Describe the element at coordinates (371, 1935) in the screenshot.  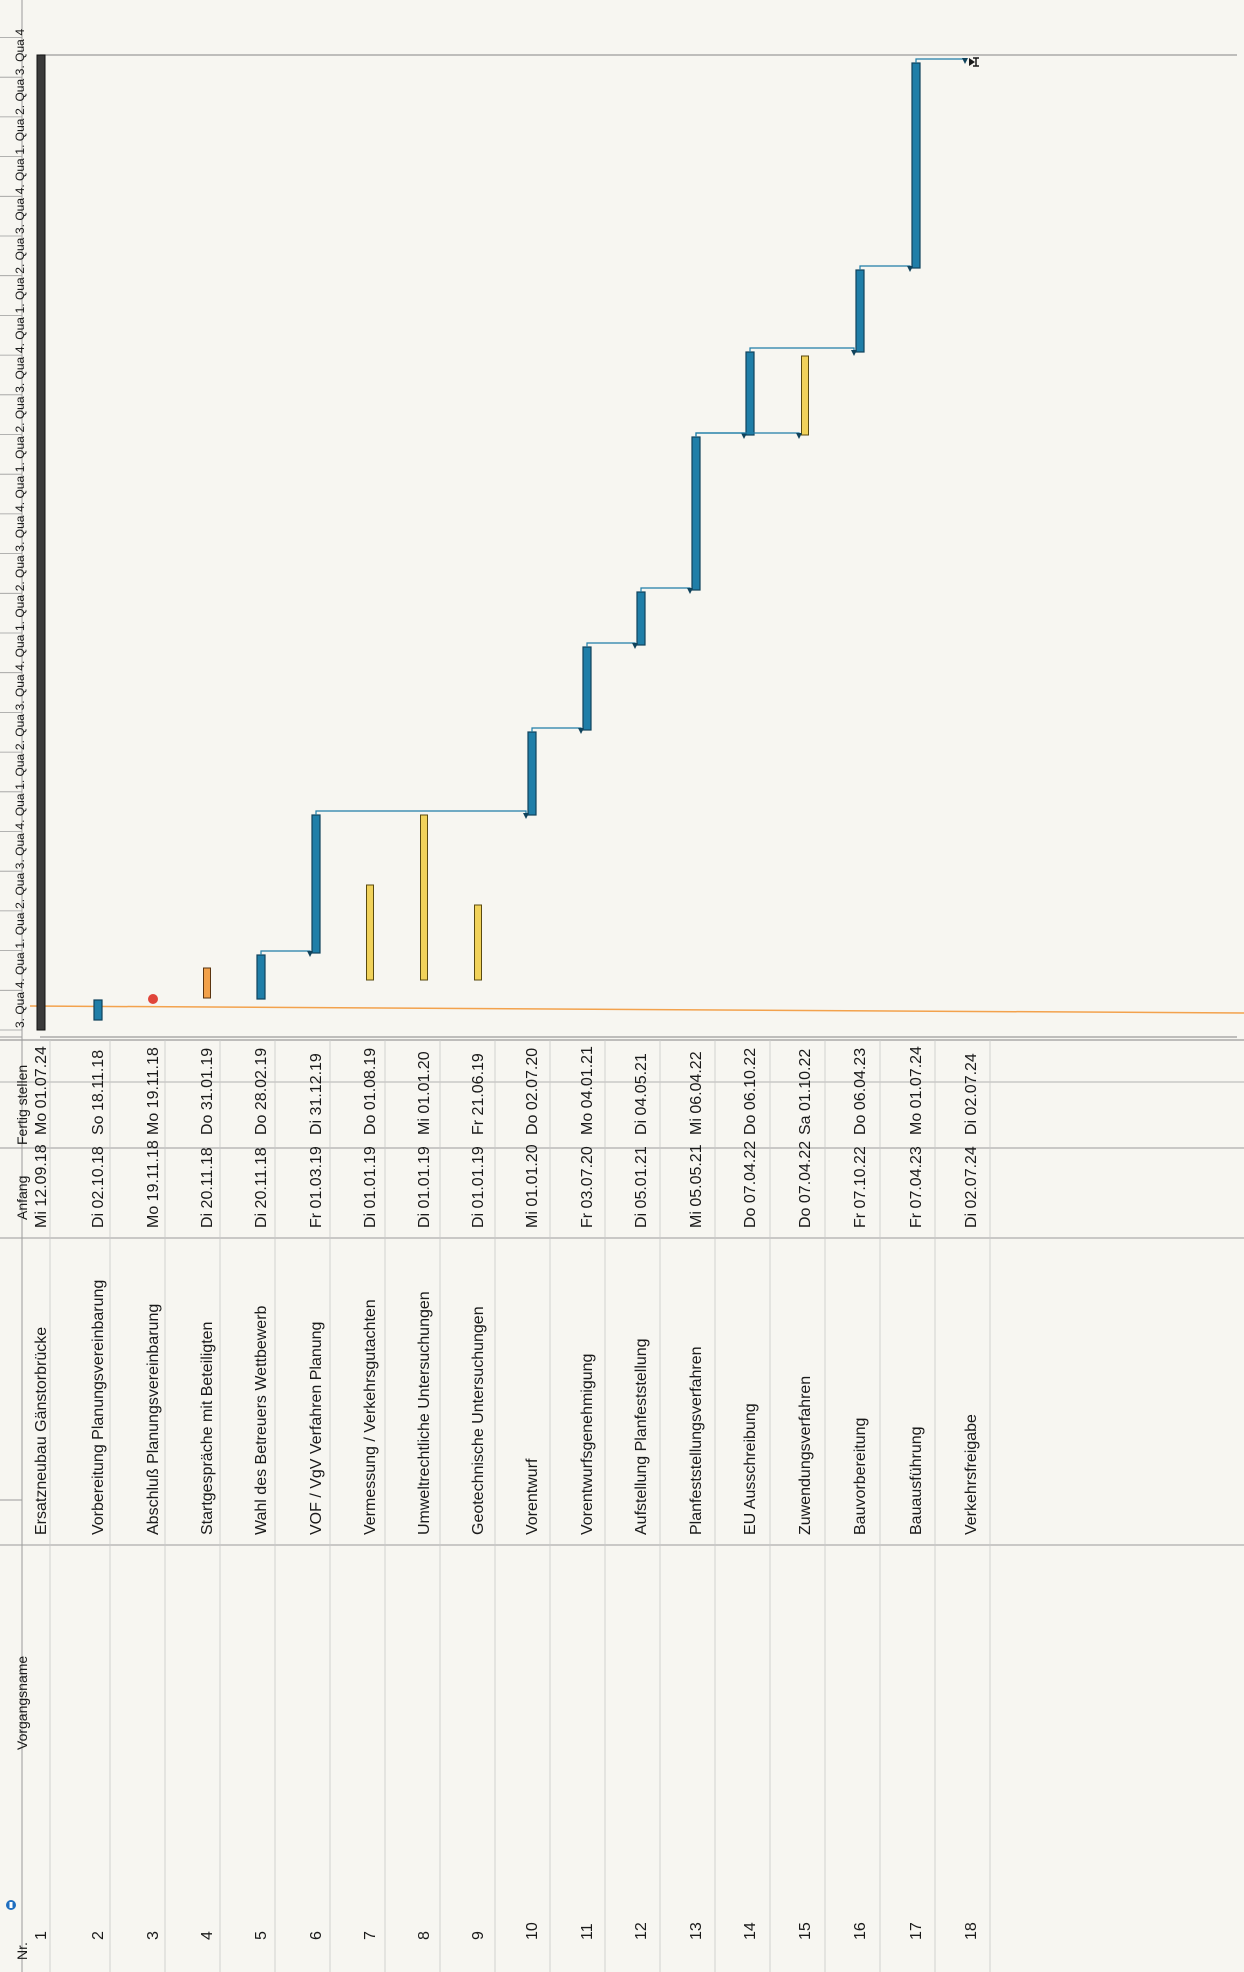
I see `row-number: 7` at that location.